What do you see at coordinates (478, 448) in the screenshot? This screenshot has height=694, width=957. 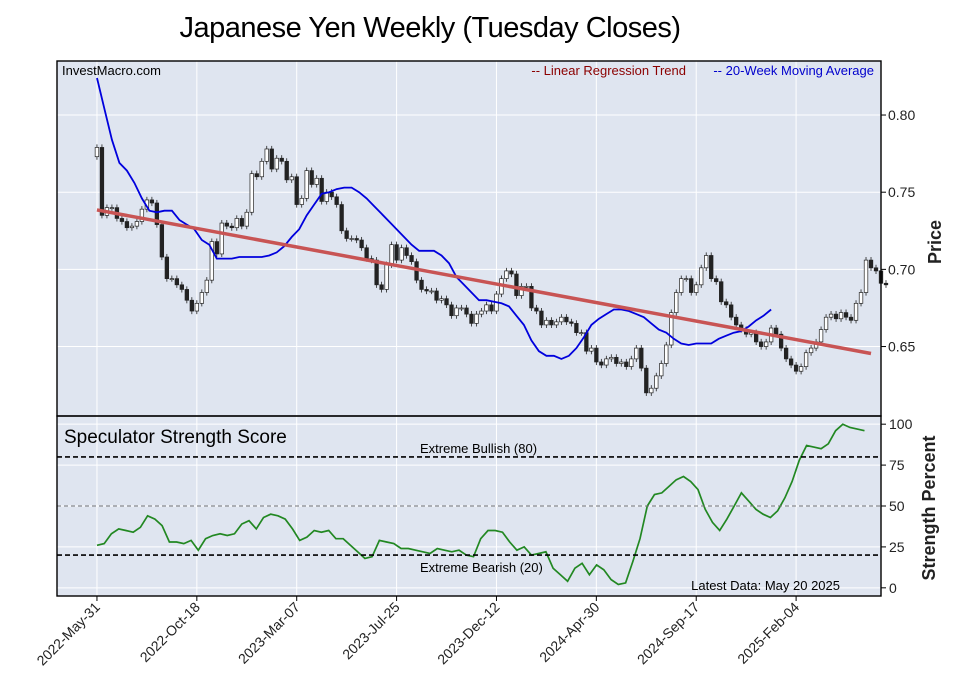 I see `extreme-bullish-label: Extreme Bullish (80)` at bounding box center [478, 448].